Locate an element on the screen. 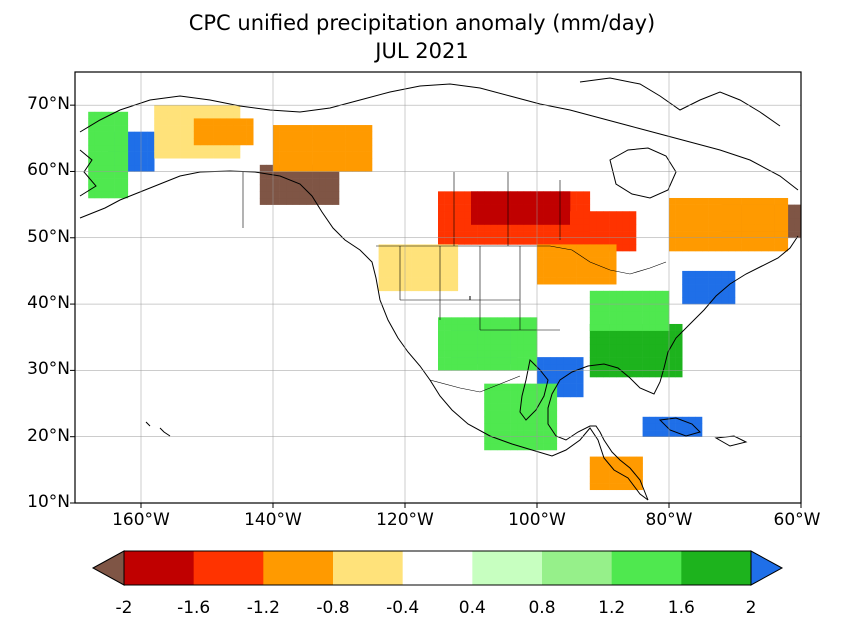 Image resolution: width=844 pixels, height=635 pixels. colorbar-tick-label: -1.6 is located at coordinates (194, 608).